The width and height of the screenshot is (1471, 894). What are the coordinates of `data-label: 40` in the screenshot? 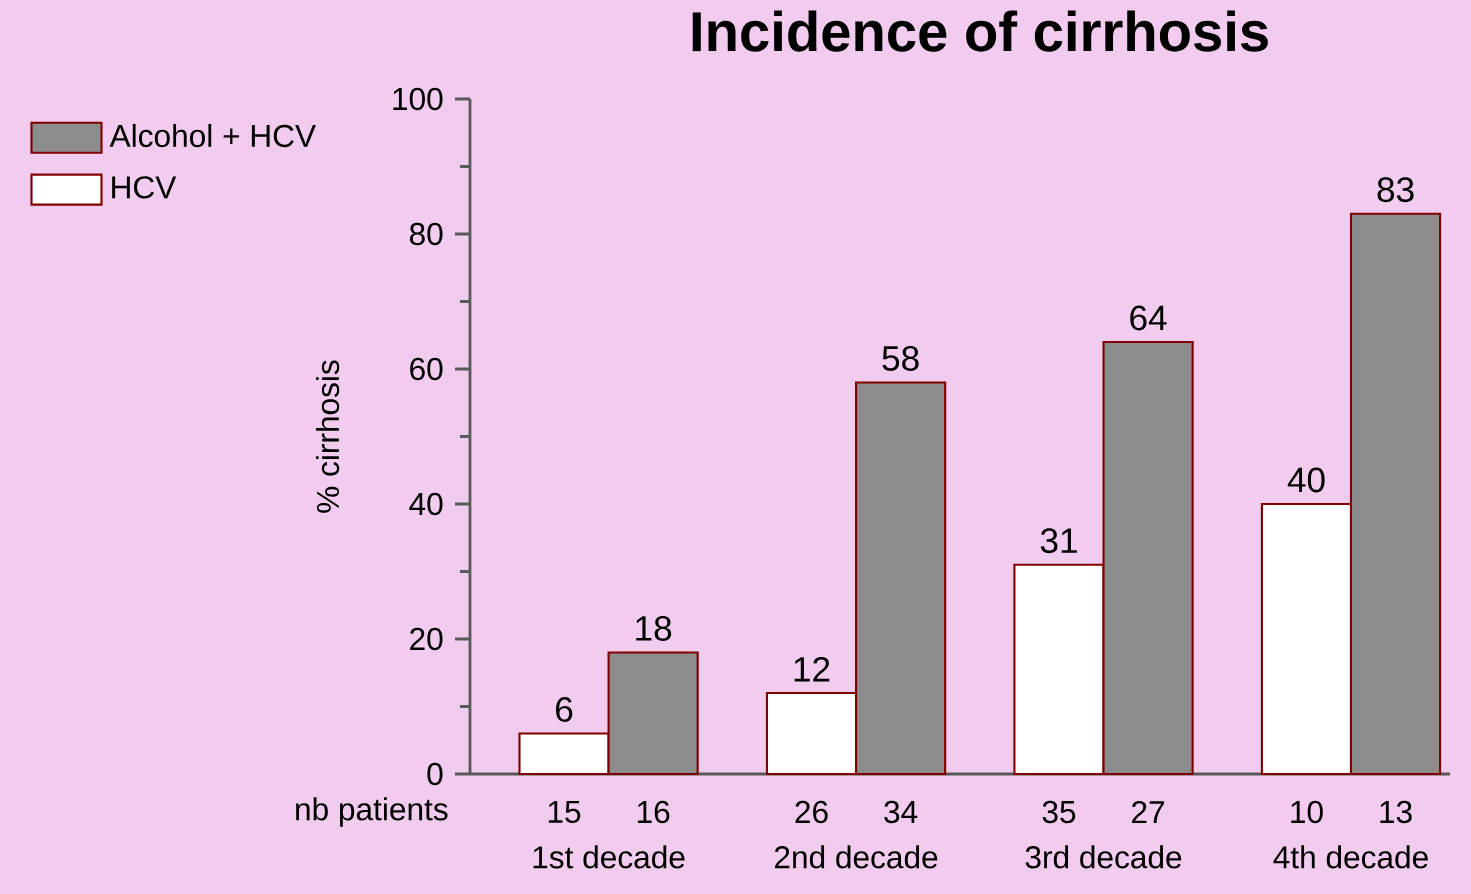 It's located at (1306, 480).